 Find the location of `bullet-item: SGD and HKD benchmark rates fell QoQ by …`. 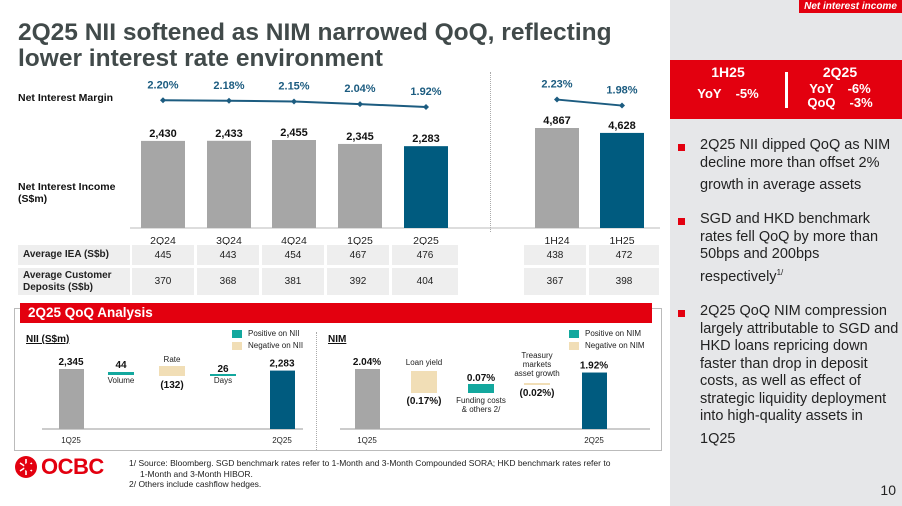

bullet-item: SGD and HKD benchmark rates fell QoQ by … is located at coordinates (789, 248).